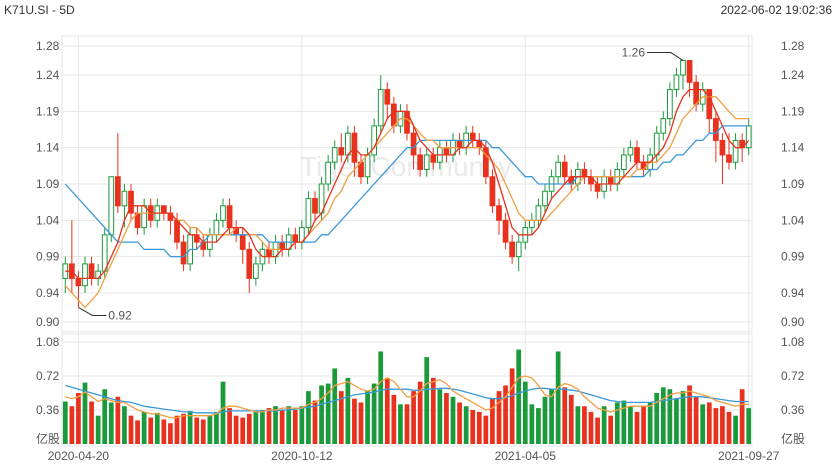 The image size is (840, 470). I want to click on timestamp: 2022-06-02 19:02:36, so click(776, 10).